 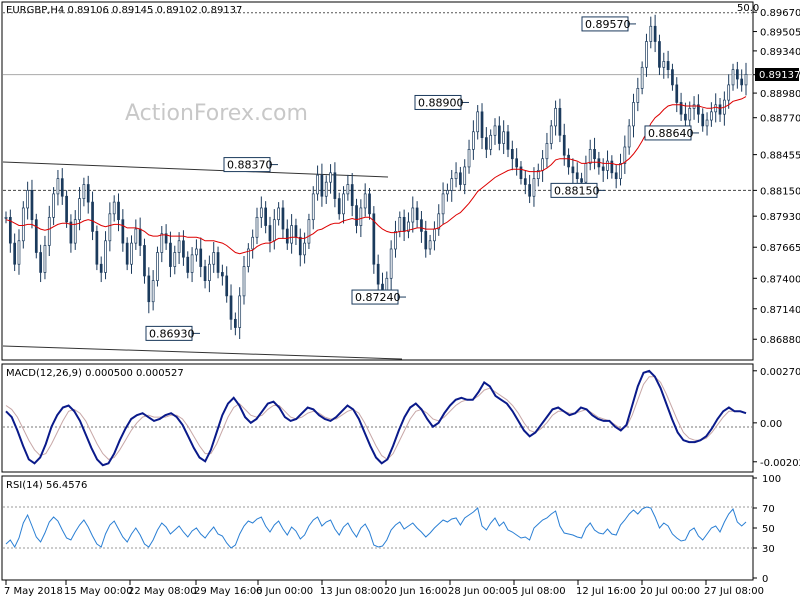 What do you see at coordinates (780, 340) in the screenshot?
I see `price-tick-label: 0.86880` at bounding box center [780, 340].